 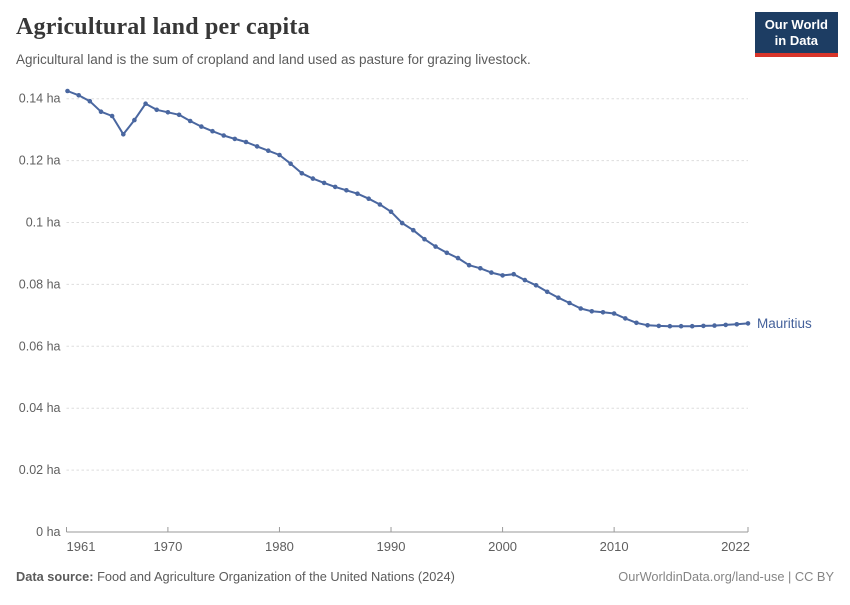 I want to click on x-axis-tick-label: 1980, so click(x=279, y=546).